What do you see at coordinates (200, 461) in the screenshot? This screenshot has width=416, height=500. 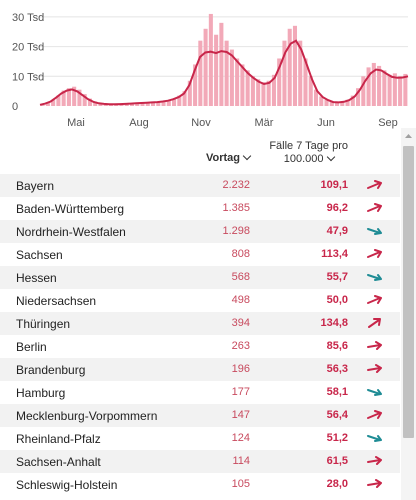 I see `table-row: Sachsen-Anhalt 114 61,5` at bounding box center [200, 461].